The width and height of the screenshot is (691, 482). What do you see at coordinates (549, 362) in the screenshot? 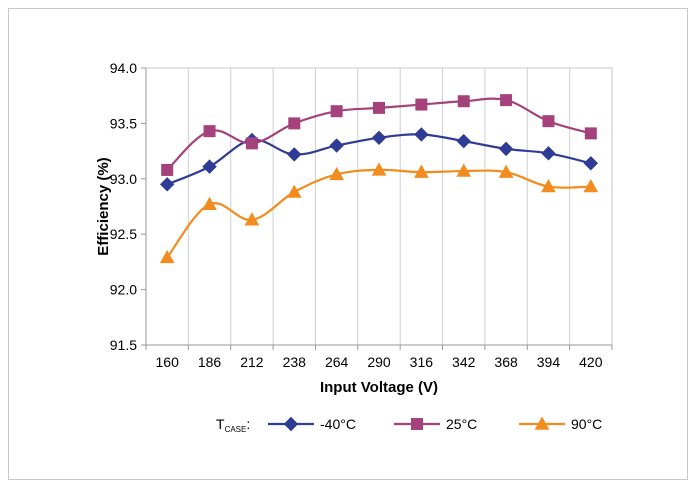
I see `x-tick-label: 394` at bounding box center [549, 362].